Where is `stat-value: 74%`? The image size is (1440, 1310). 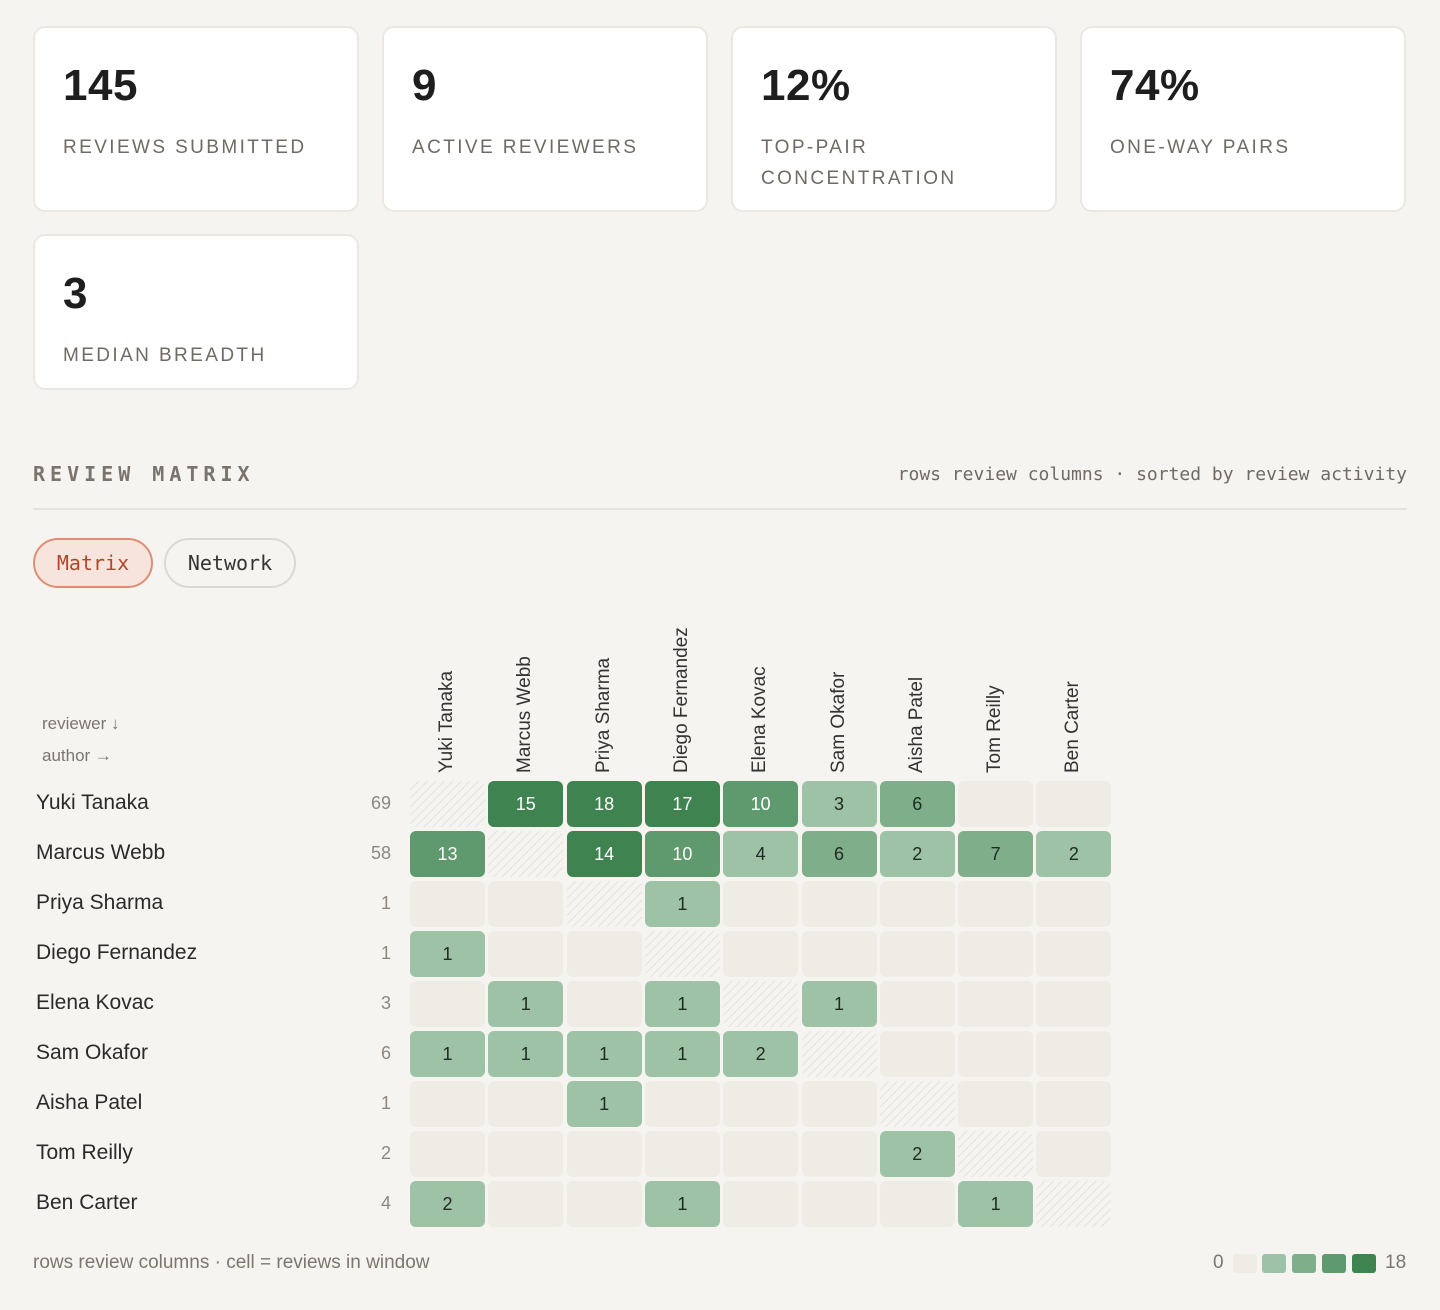 stat-value: 74% is located at coordinates (1155, 85).